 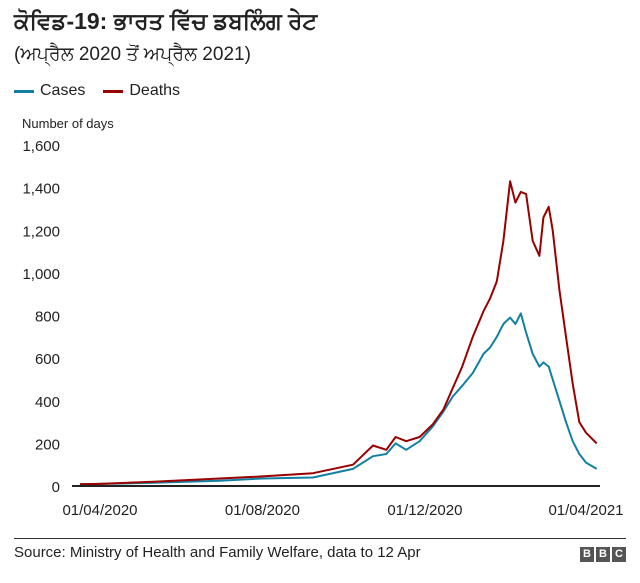 What do you see at coordinates (619, 554) in the screenshot?
I see `bbc-logo-letter: C` at bounding box center [619, 554].